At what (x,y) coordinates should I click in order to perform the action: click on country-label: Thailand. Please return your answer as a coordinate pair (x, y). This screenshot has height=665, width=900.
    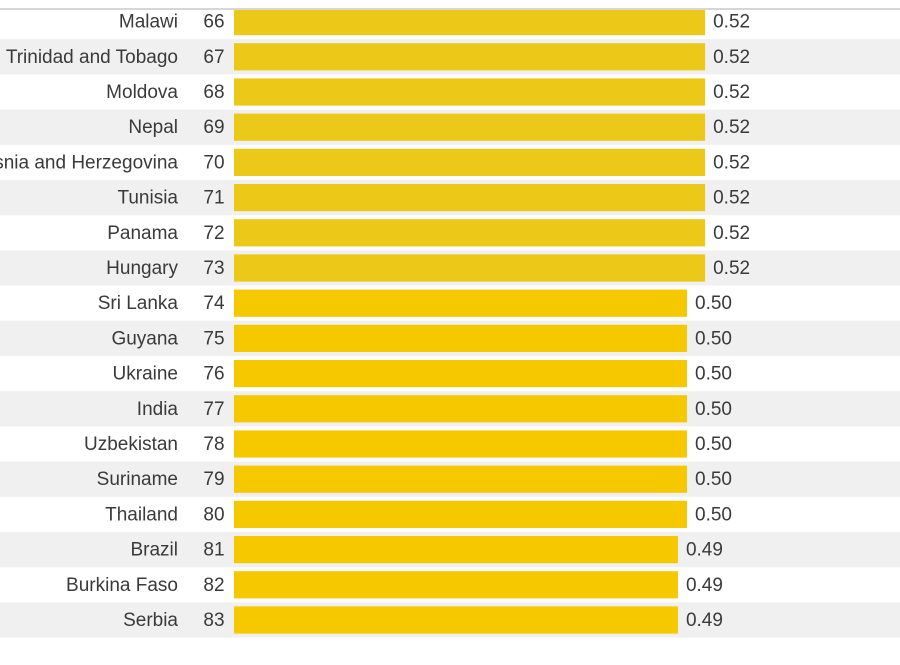
    Looking at the image, I should click on (141, 514).